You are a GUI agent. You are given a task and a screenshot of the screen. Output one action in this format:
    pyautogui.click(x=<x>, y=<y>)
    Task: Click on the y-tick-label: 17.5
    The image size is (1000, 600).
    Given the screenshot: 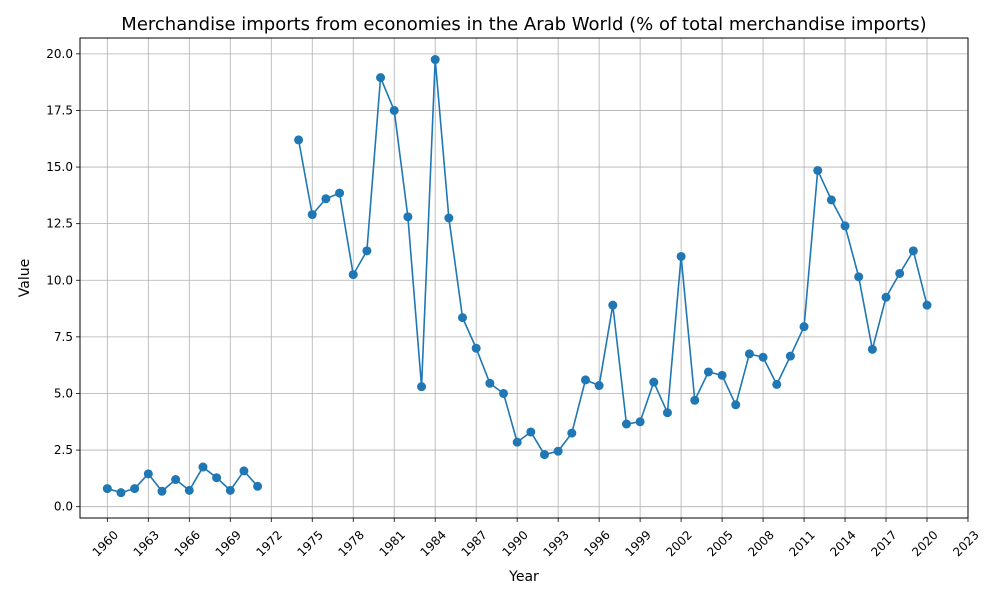 What is the action you would take?
    pyautogui.click(x=59, y=110)
    